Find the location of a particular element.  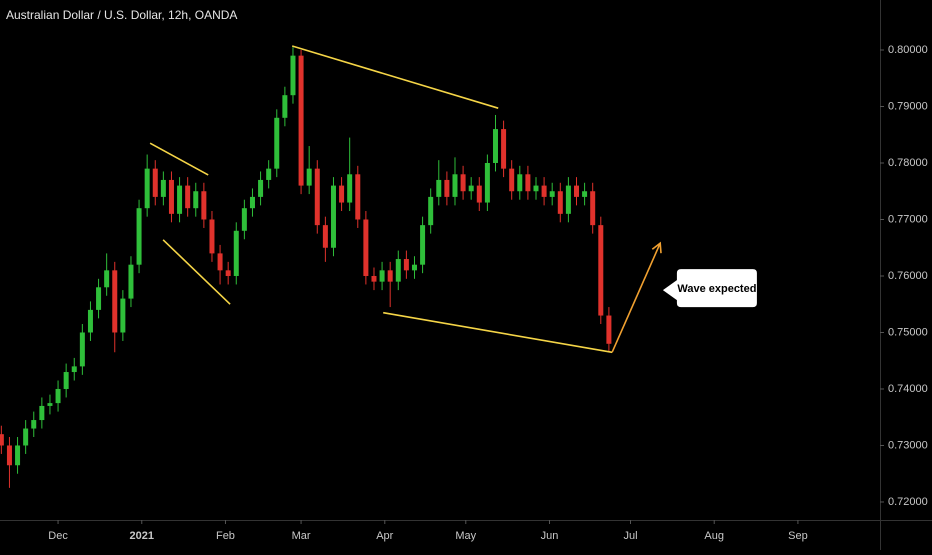

y-tick-label: 0.72000 is located at coordinates (908, 502).